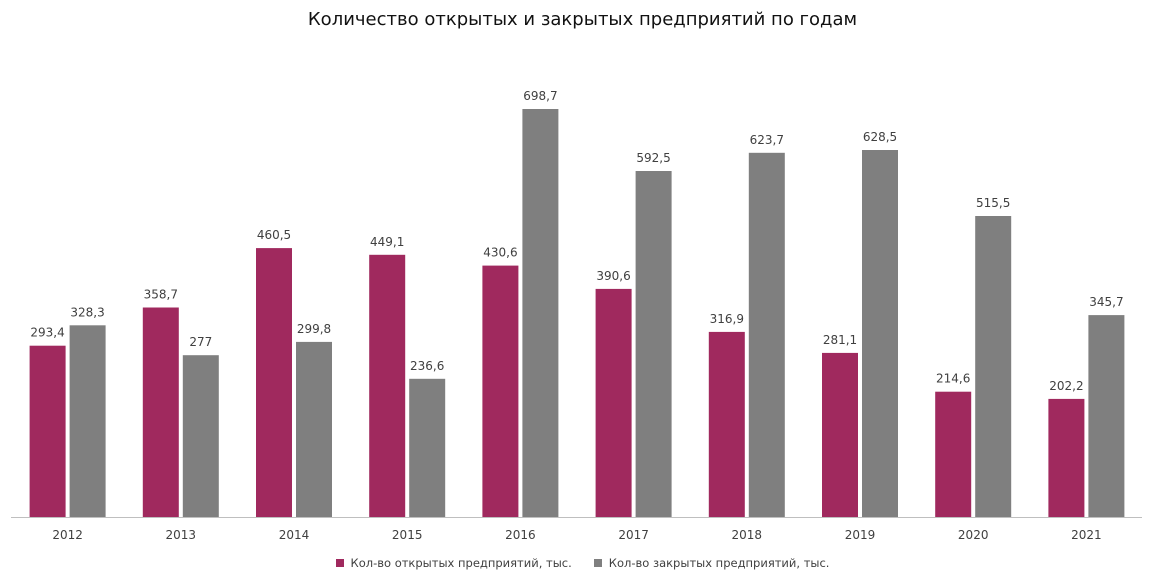 The width and height of the screenshot is (1165, 578). Describe the element at coordinates (1086, 535) in the screenshot. I see `x-tick-label-2021: 2021` at that location.